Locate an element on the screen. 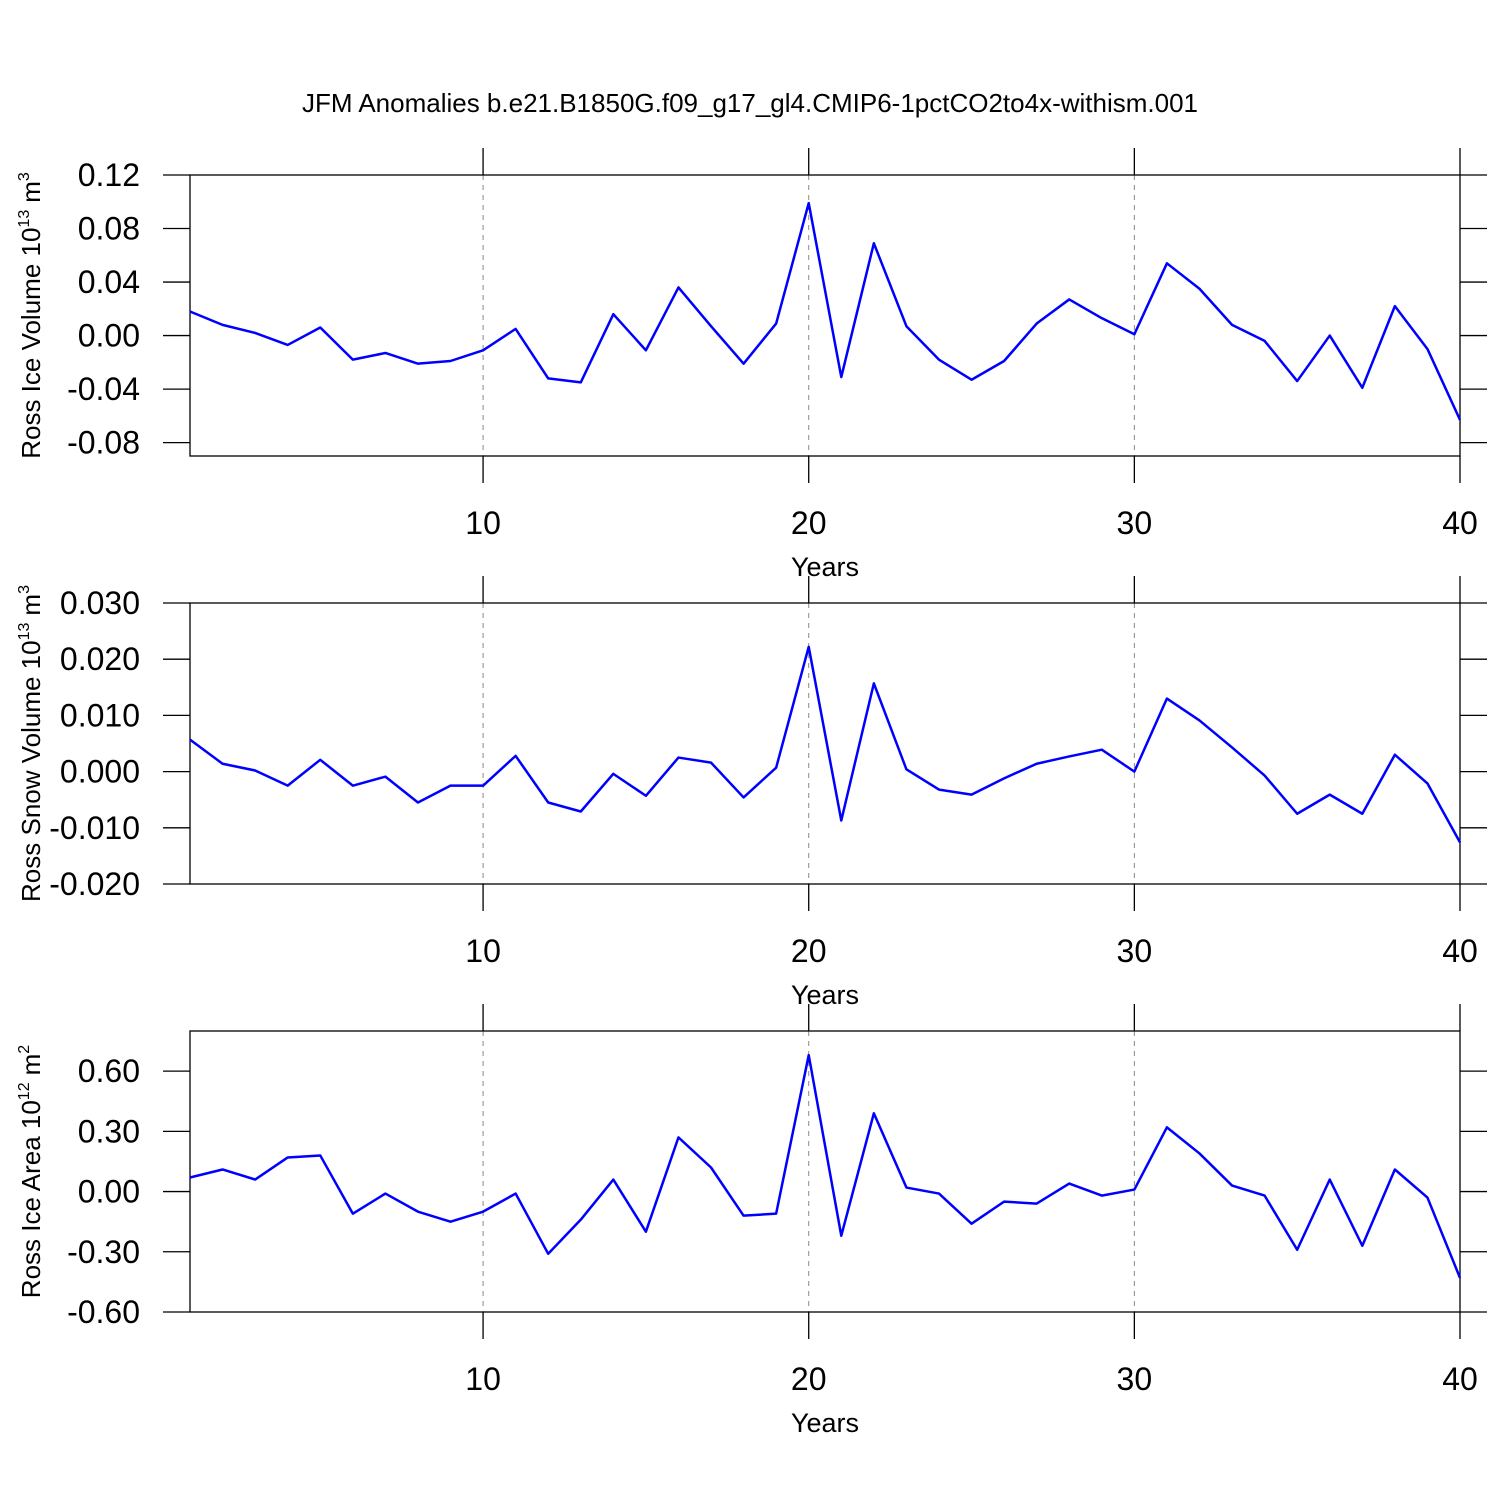  y-tick-label: 0.08 is located at coordinates (109, 229).